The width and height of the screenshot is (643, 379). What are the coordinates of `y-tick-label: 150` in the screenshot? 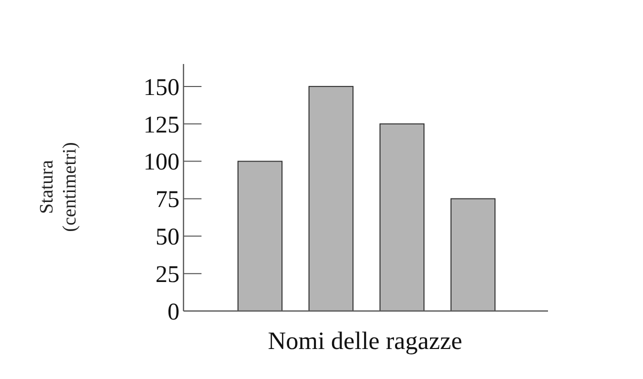 It's located at (162, 87).